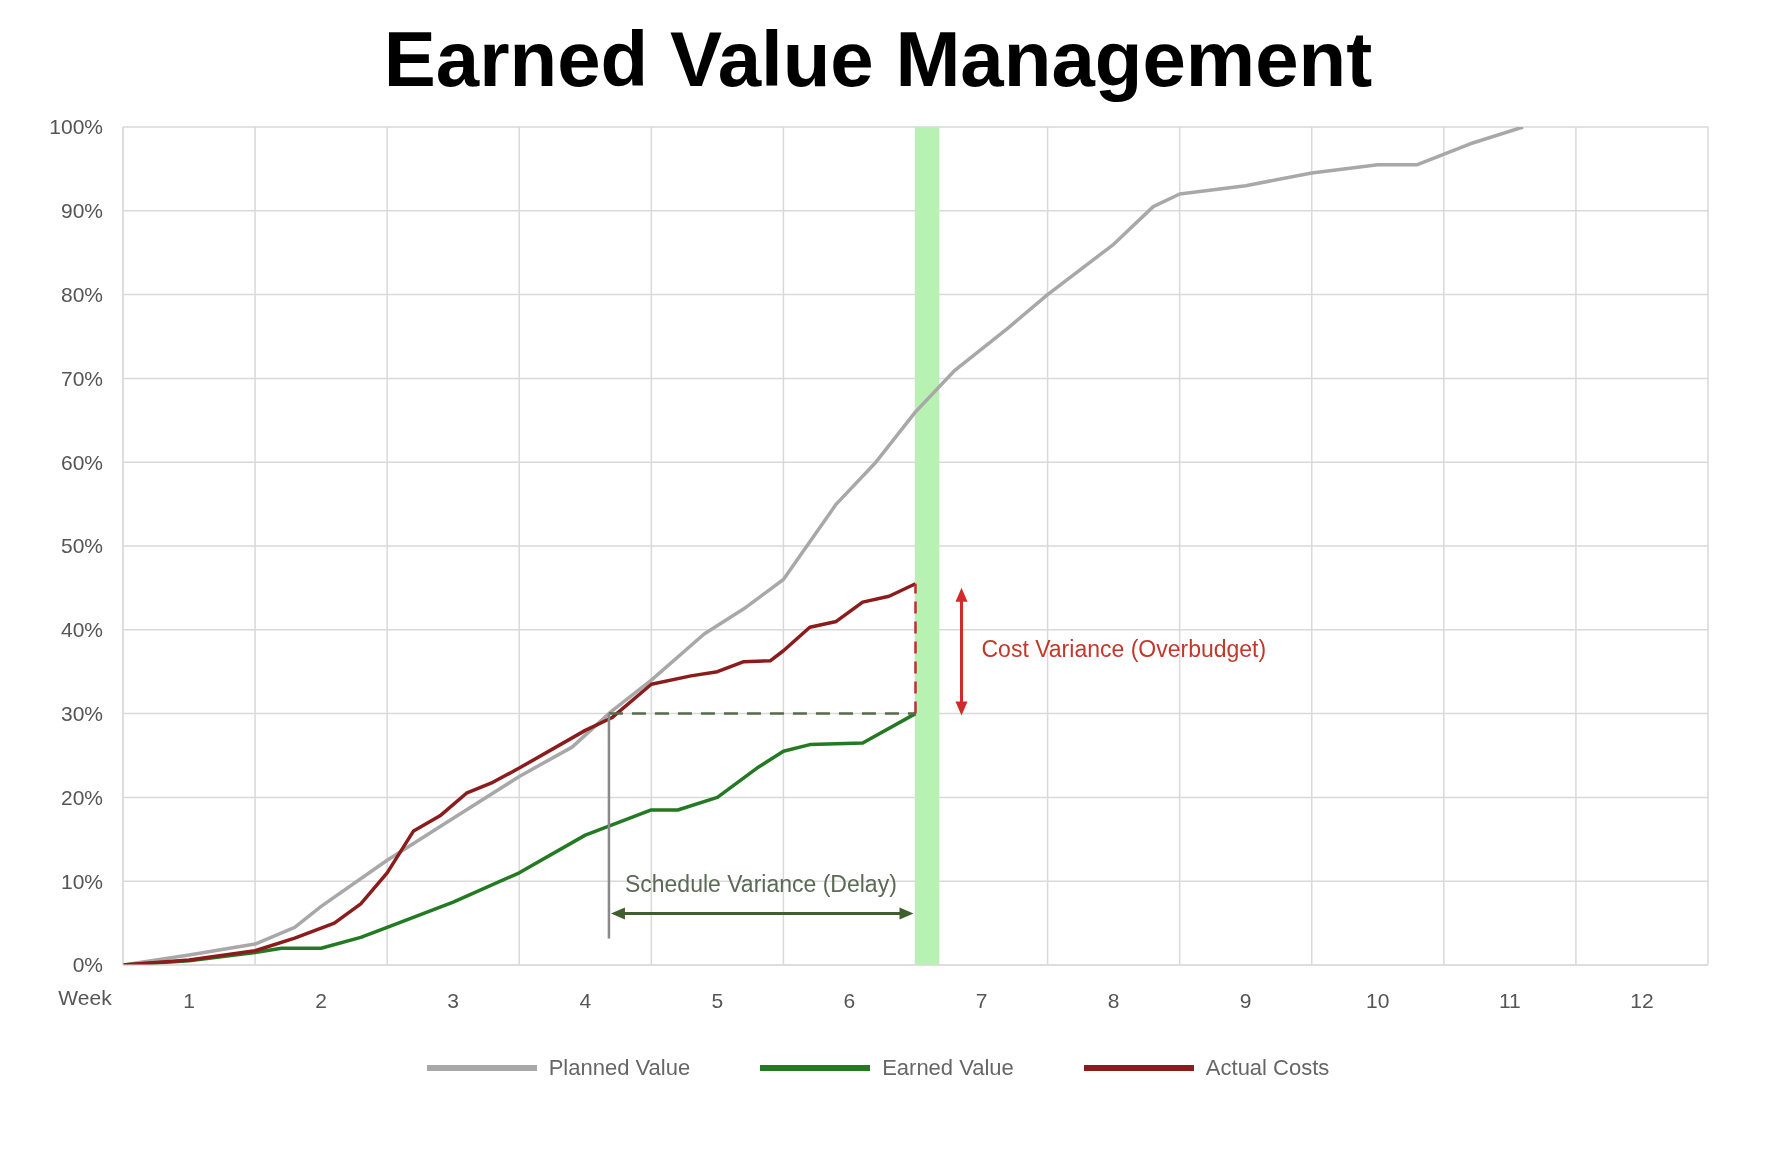 The width and height of the screenshot is (1768, 1162). I want to click on legend-label: Planned Value, so click(619, 1068).